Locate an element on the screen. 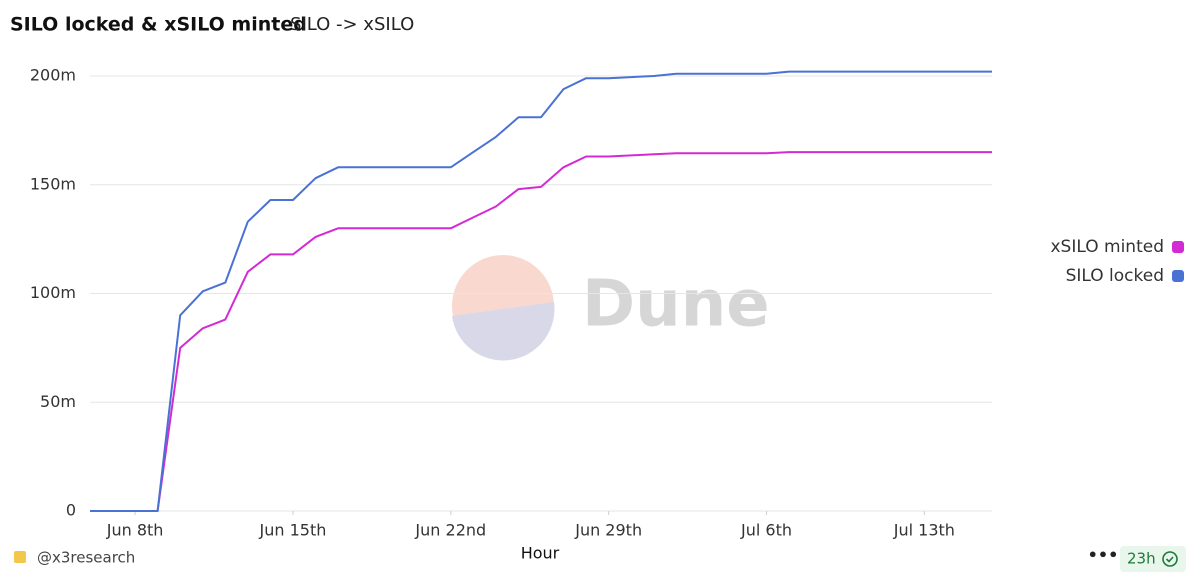  y-tick-label: 0 is located at coordinates (71, 510).